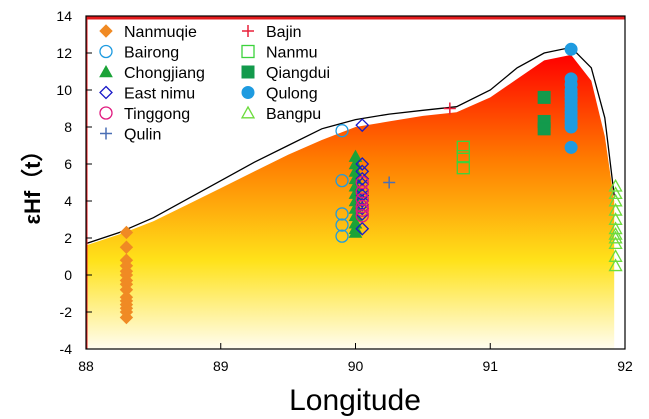 Image resolution: width=649 pixels, height=419 pixels. I want to click on y-tick-label: 0, so click(68, 275).